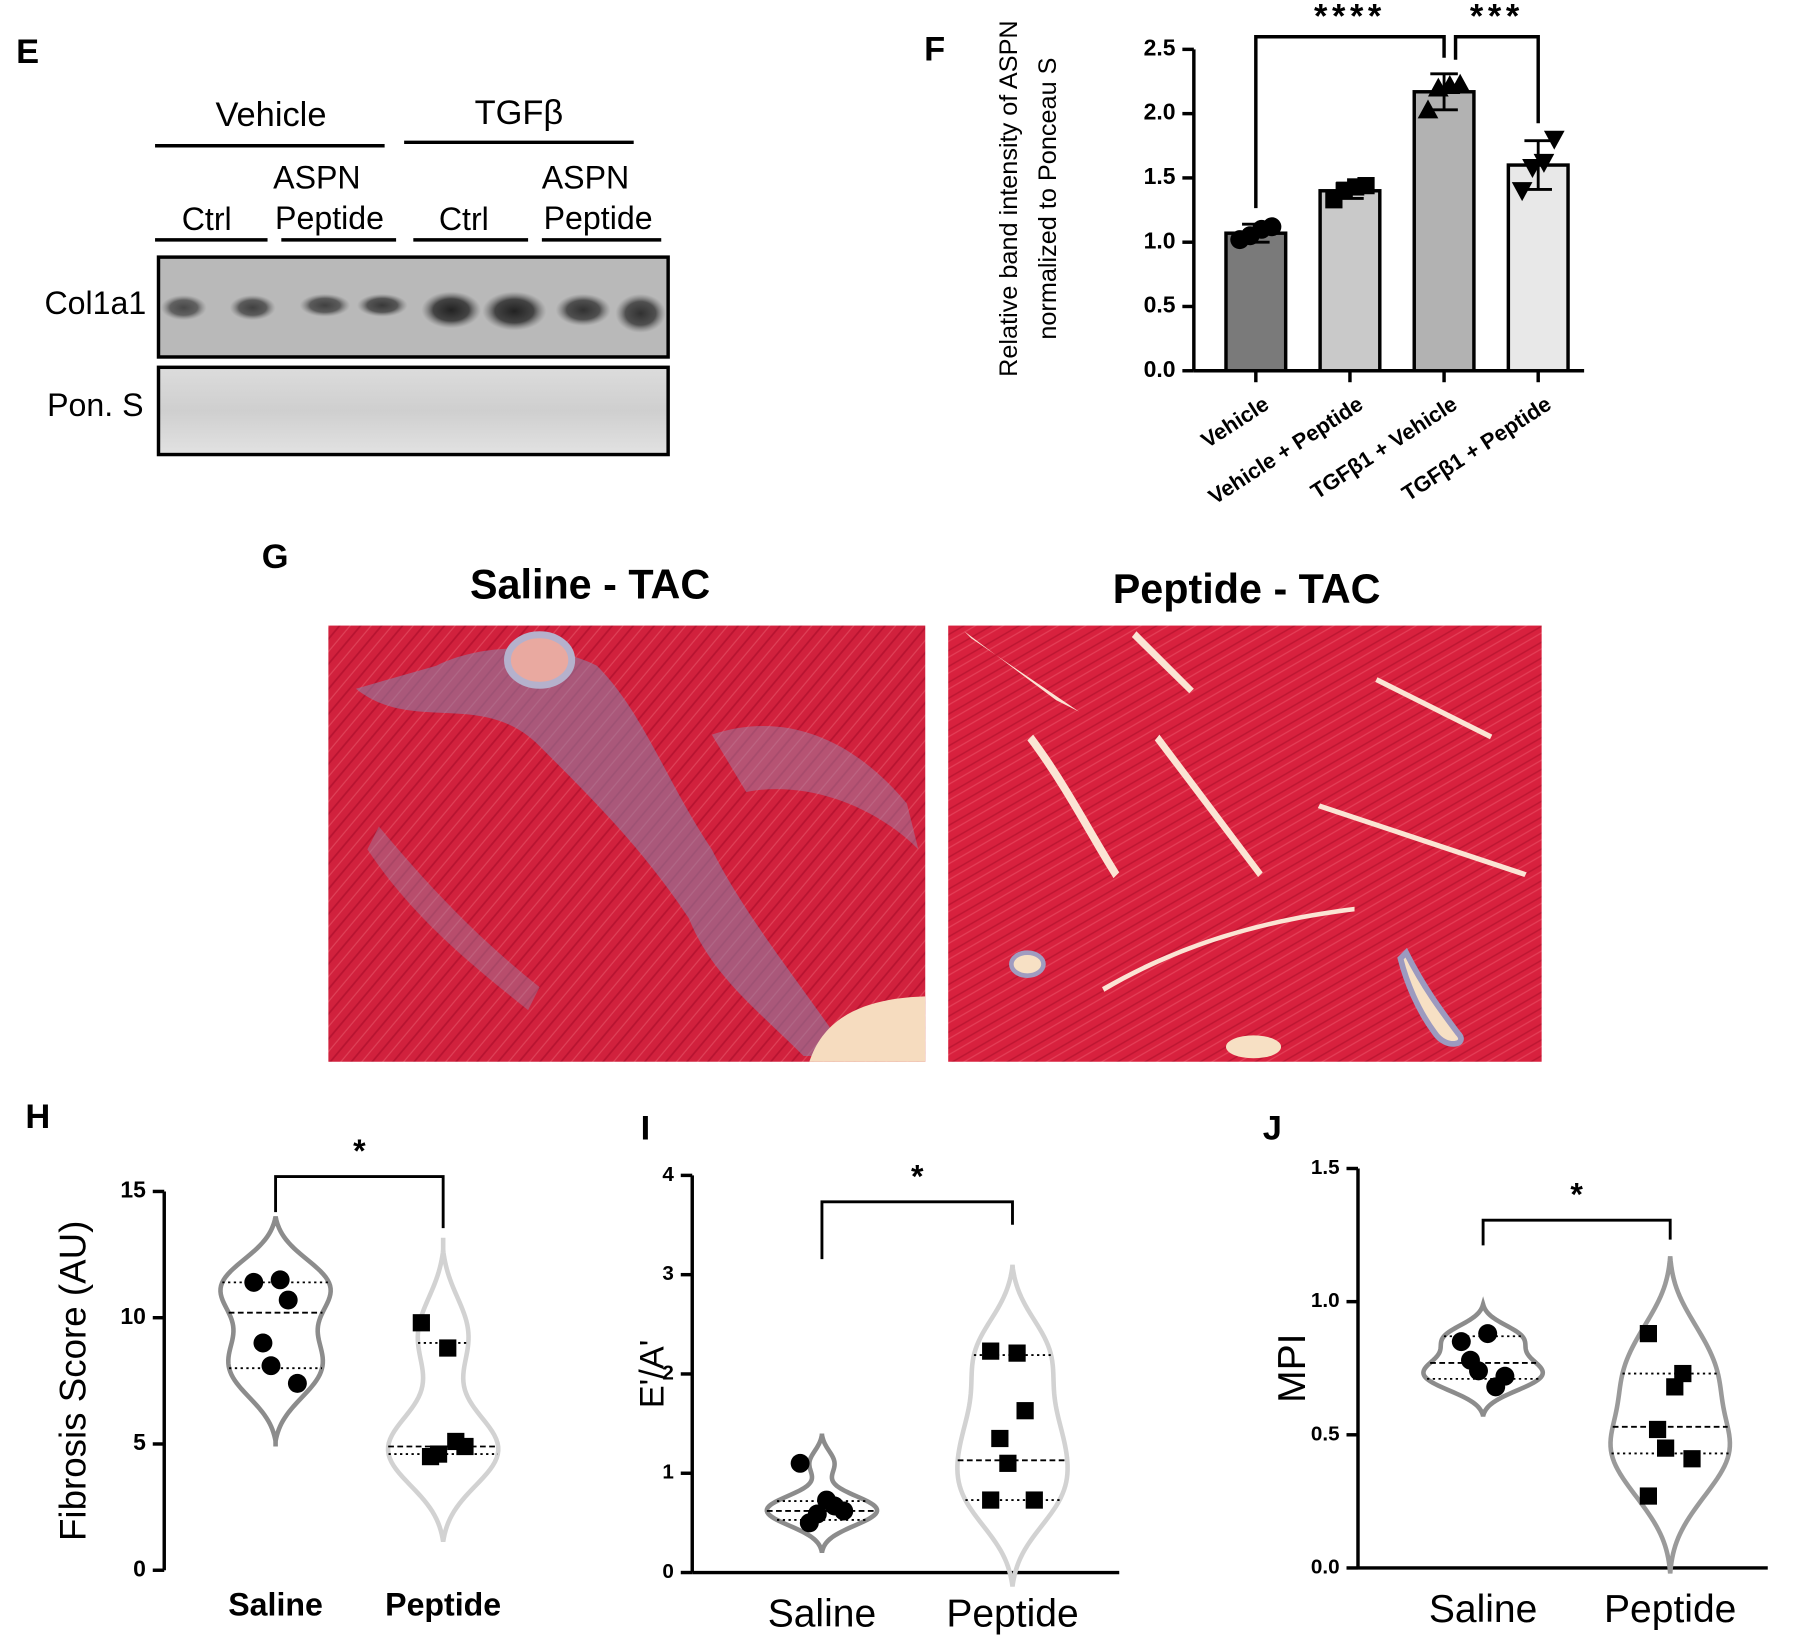 The height and width of the screenshot is (1646, 1800). I want to click on image-title: Saline - TAC, so click(590, 585).